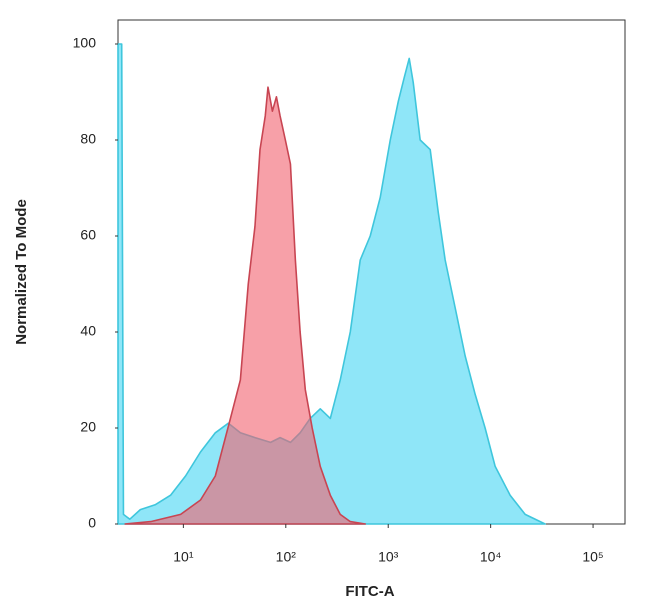 Image resolution: width=650 pixels, height=611 pixels. I want to click on y-tick-label: 0, so click(92, 523).